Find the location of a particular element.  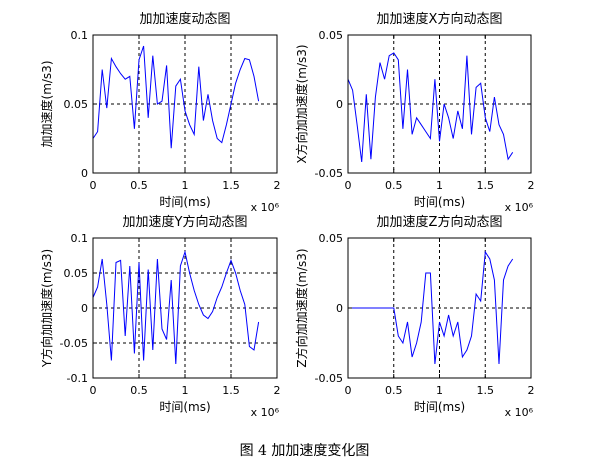

y-jerk-xtick-label-4: 2 is located at coordinates (277, 390).